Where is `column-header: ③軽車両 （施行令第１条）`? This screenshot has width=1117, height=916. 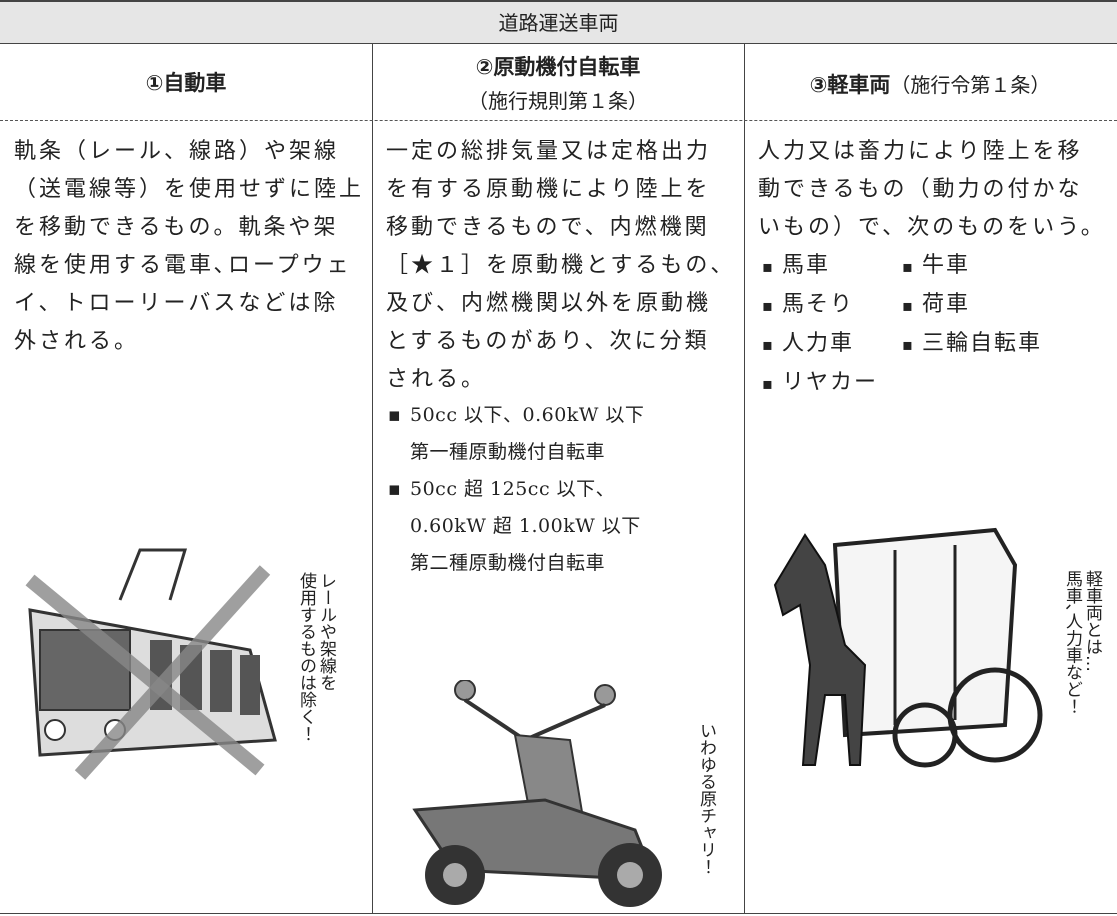
column-header: ③軽車両 （施行令第１条） is located at coordinates (930, 82).